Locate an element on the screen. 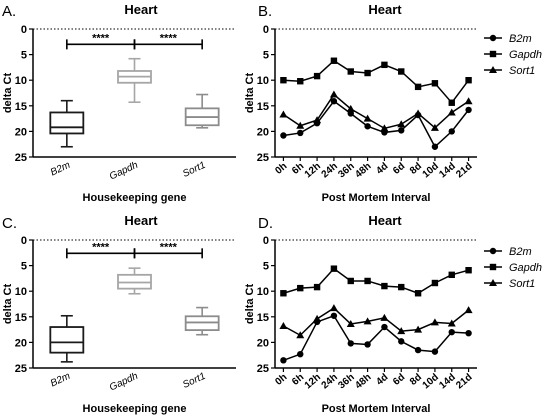 This screenshot has width=550, height=418. x-axis-label: Housekeeping gene is located at coordinates (135, 409).